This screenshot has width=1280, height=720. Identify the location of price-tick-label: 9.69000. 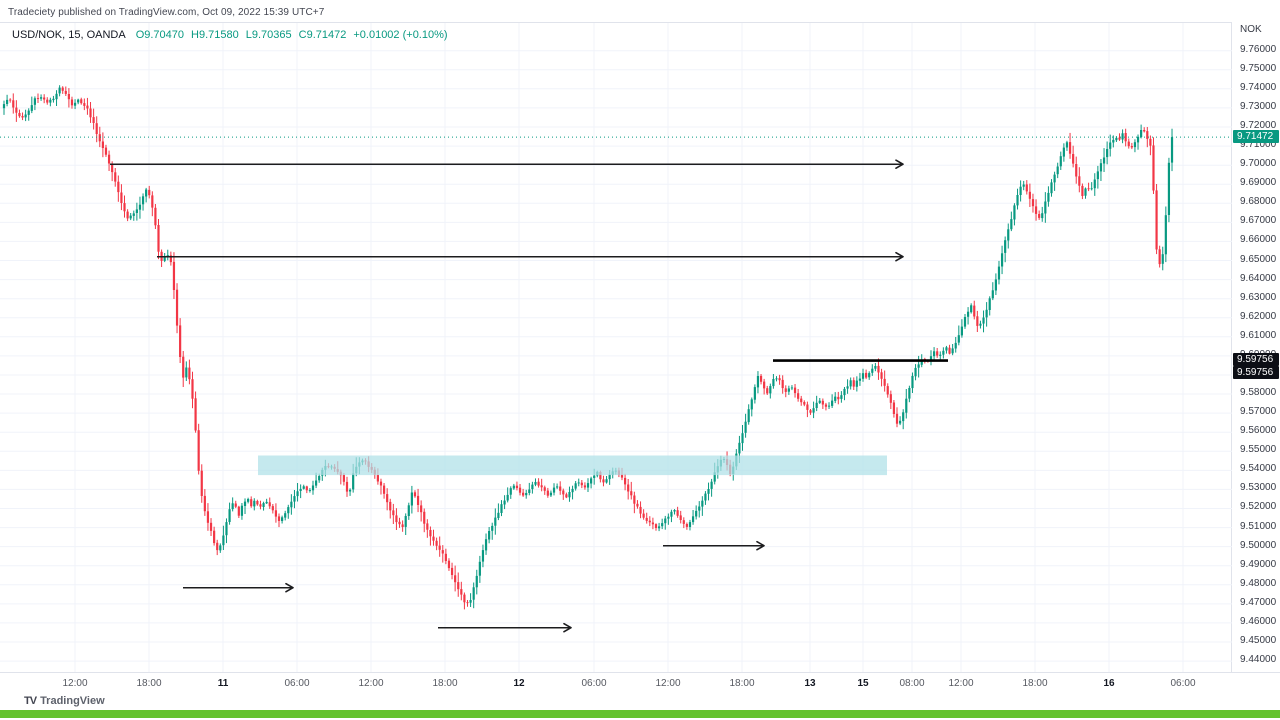
(1258, 182).